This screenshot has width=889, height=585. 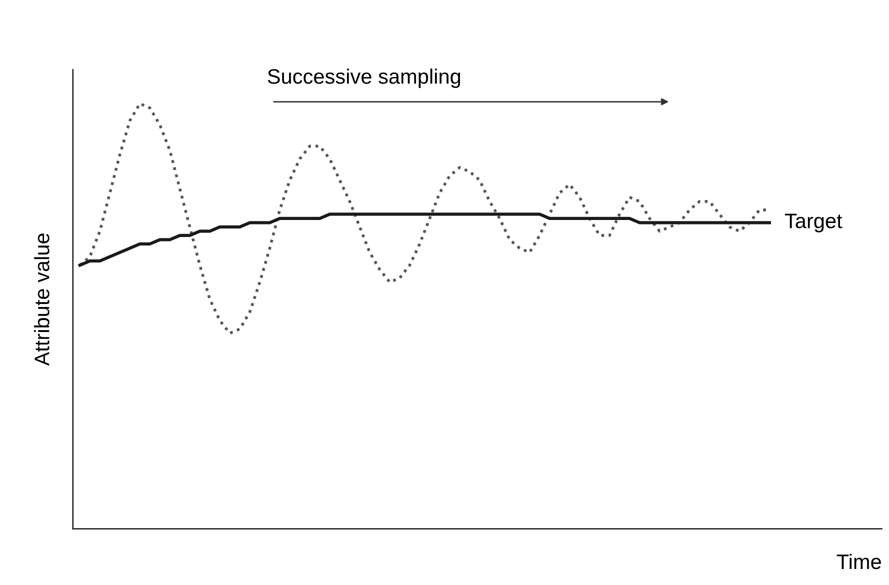 What do you see at coordinates (42, 300) in the screenshot?
I see `y-axis-title: Attribute value` at bounding box center [42, 300].